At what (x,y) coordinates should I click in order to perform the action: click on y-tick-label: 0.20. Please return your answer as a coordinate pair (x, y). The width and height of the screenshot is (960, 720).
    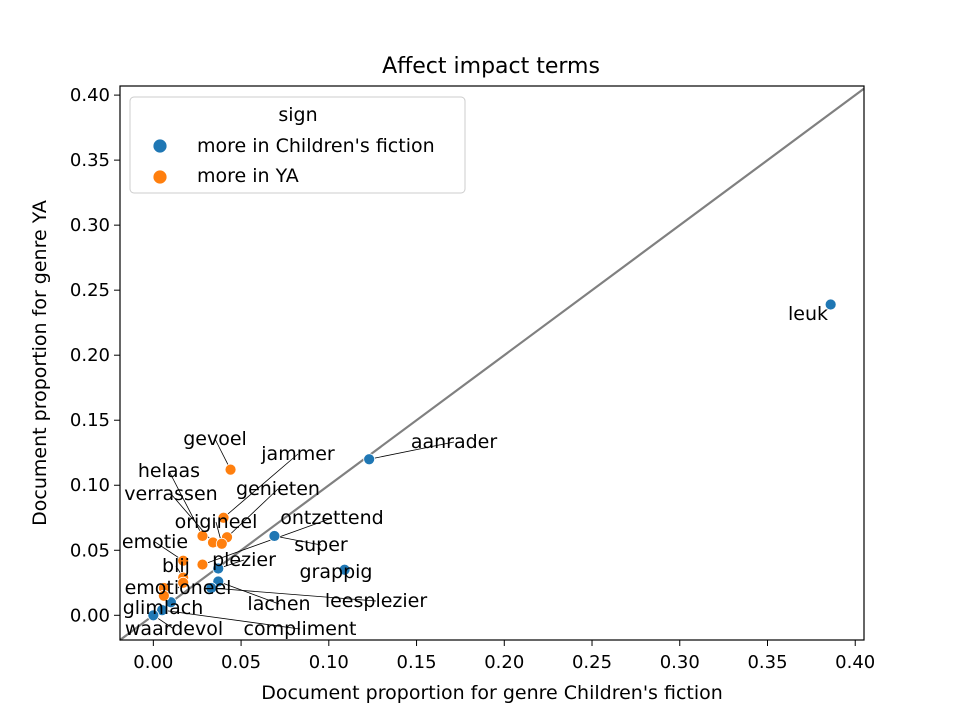
    Looking at the image, I should click on (90, 355).